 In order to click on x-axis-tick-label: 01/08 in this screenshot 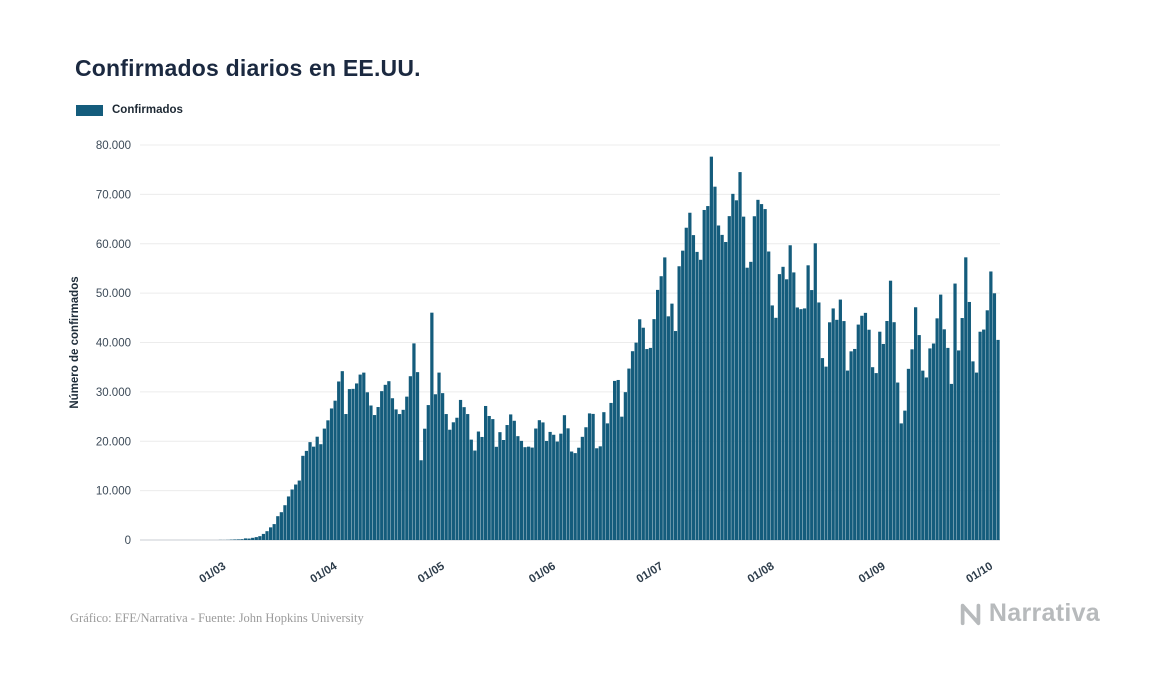, I will do `click(761, 573)`.